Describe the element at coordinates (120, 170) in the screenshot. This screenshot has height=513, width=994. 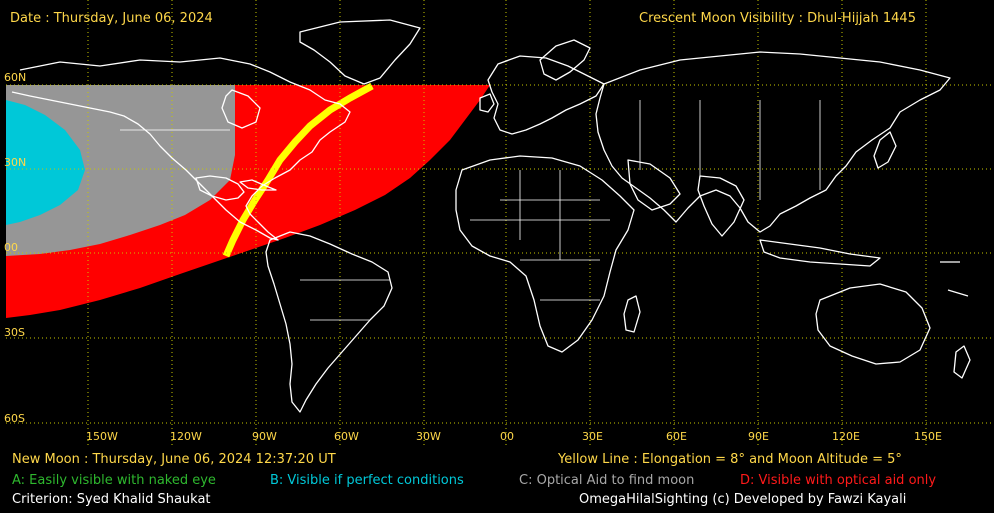
I see `zone-c-grey` at that location.